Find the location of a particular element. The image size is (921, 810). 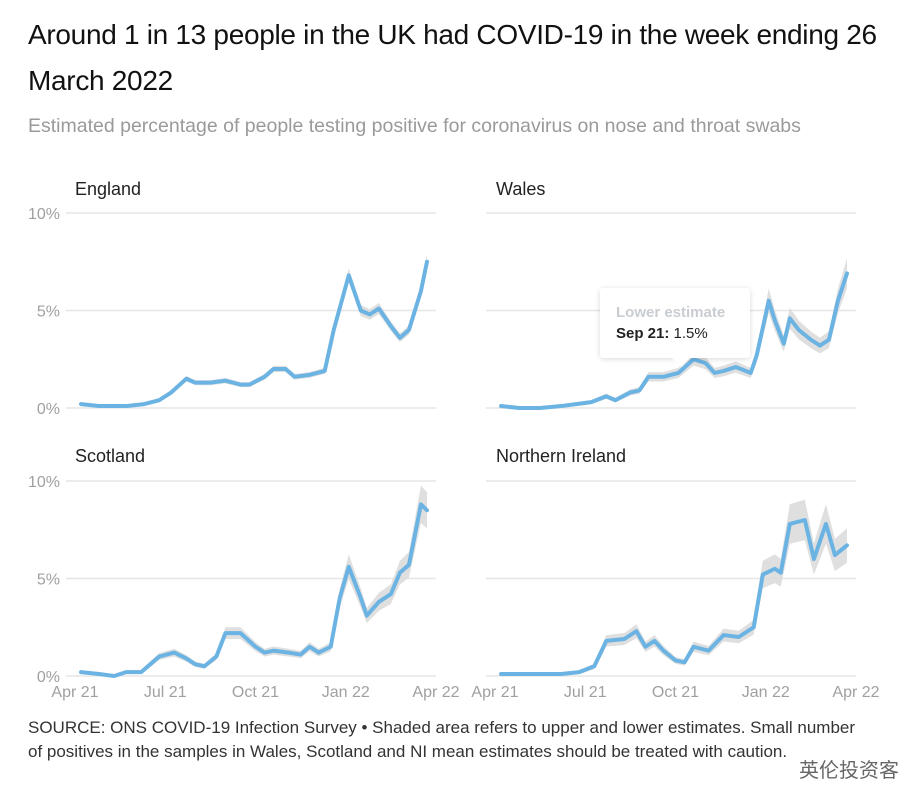

panel-england: England 0% 5% 10% is located at coordinates (232, 298).